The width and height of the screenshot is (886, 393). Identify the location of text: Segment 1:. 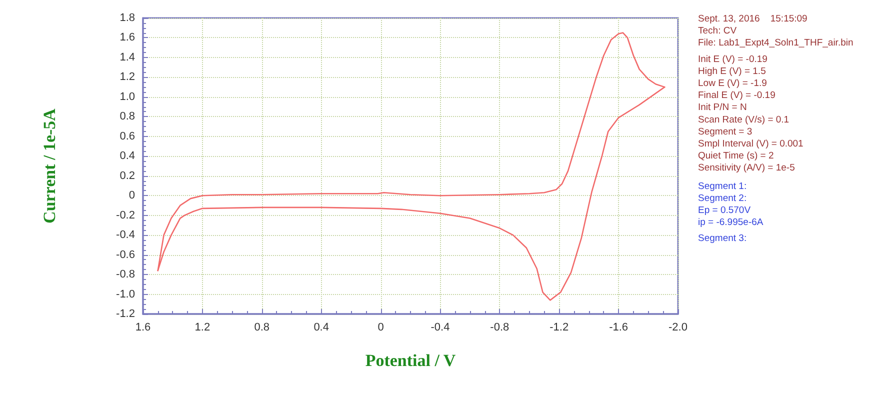
(722, 186).